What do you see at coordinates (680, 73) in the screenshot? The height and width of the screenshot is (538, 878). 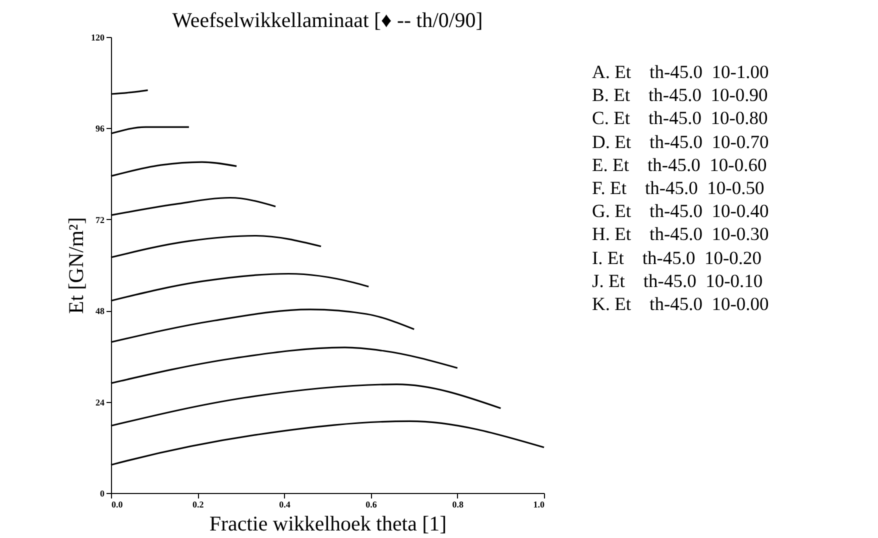 I see `text: A. Et th-45.0 10-1.00` at bounding box center [680, 73].